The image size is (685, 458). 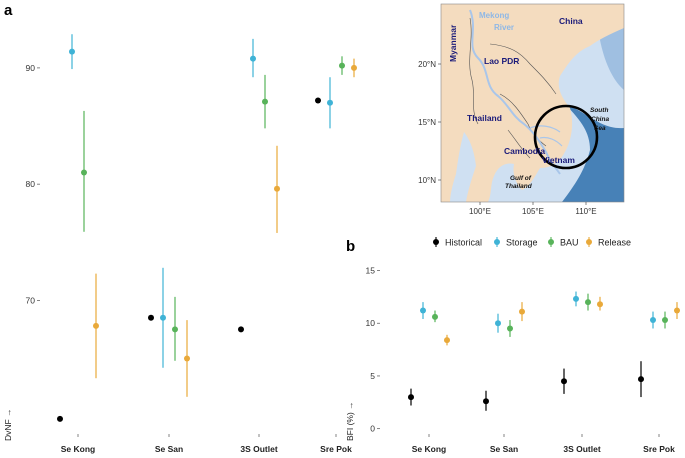 I want to click on legend-storage-label: Storage, so click(x=522, y=243).